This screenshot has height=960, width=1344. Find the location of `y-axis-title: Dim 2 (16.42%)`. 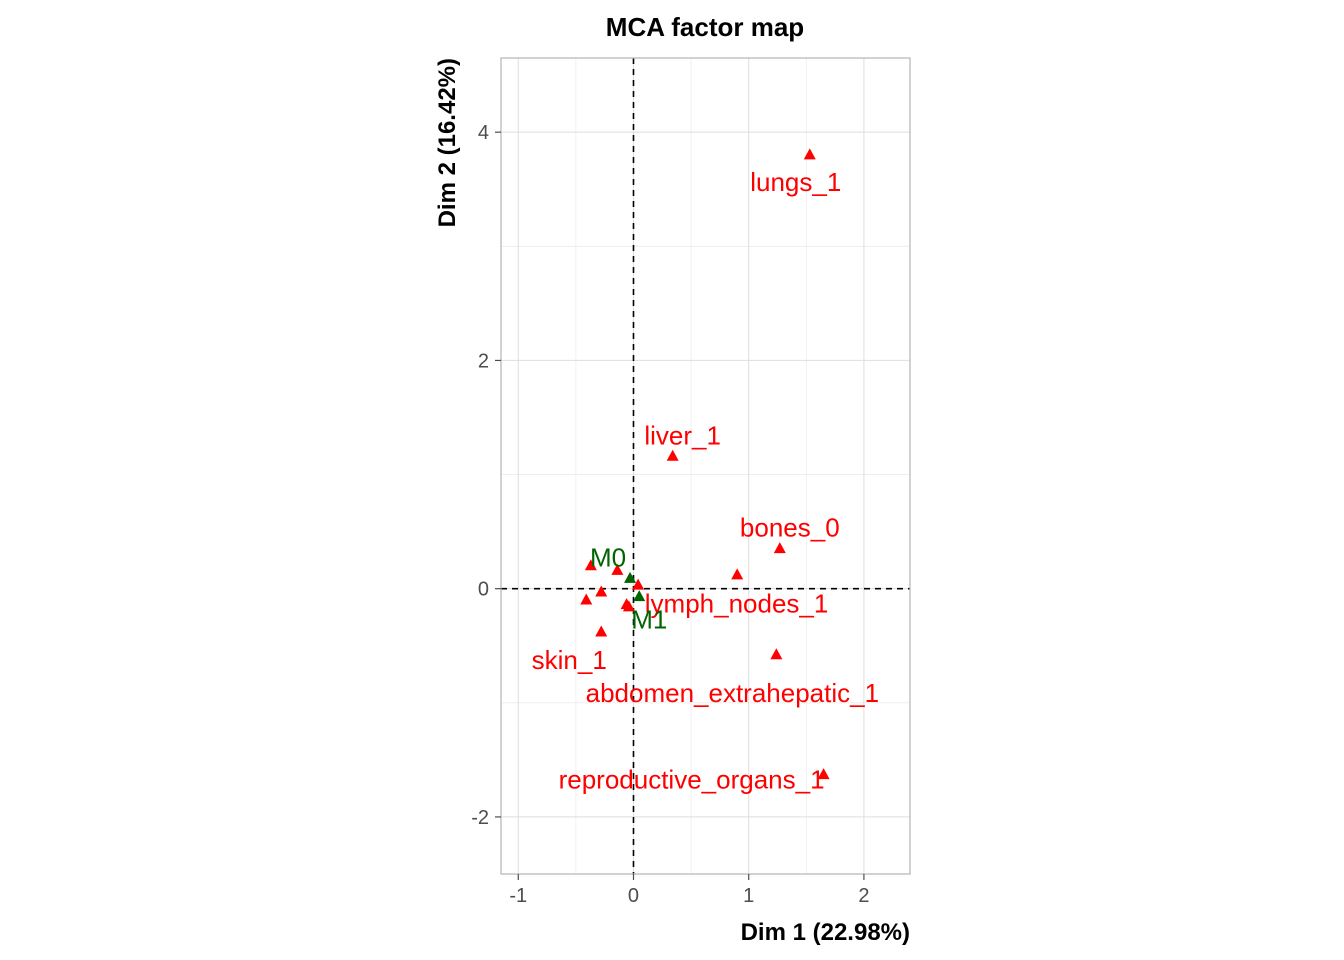

y-axis-title: Dim 2 (16.42%) is located at coordinates (447, 142).